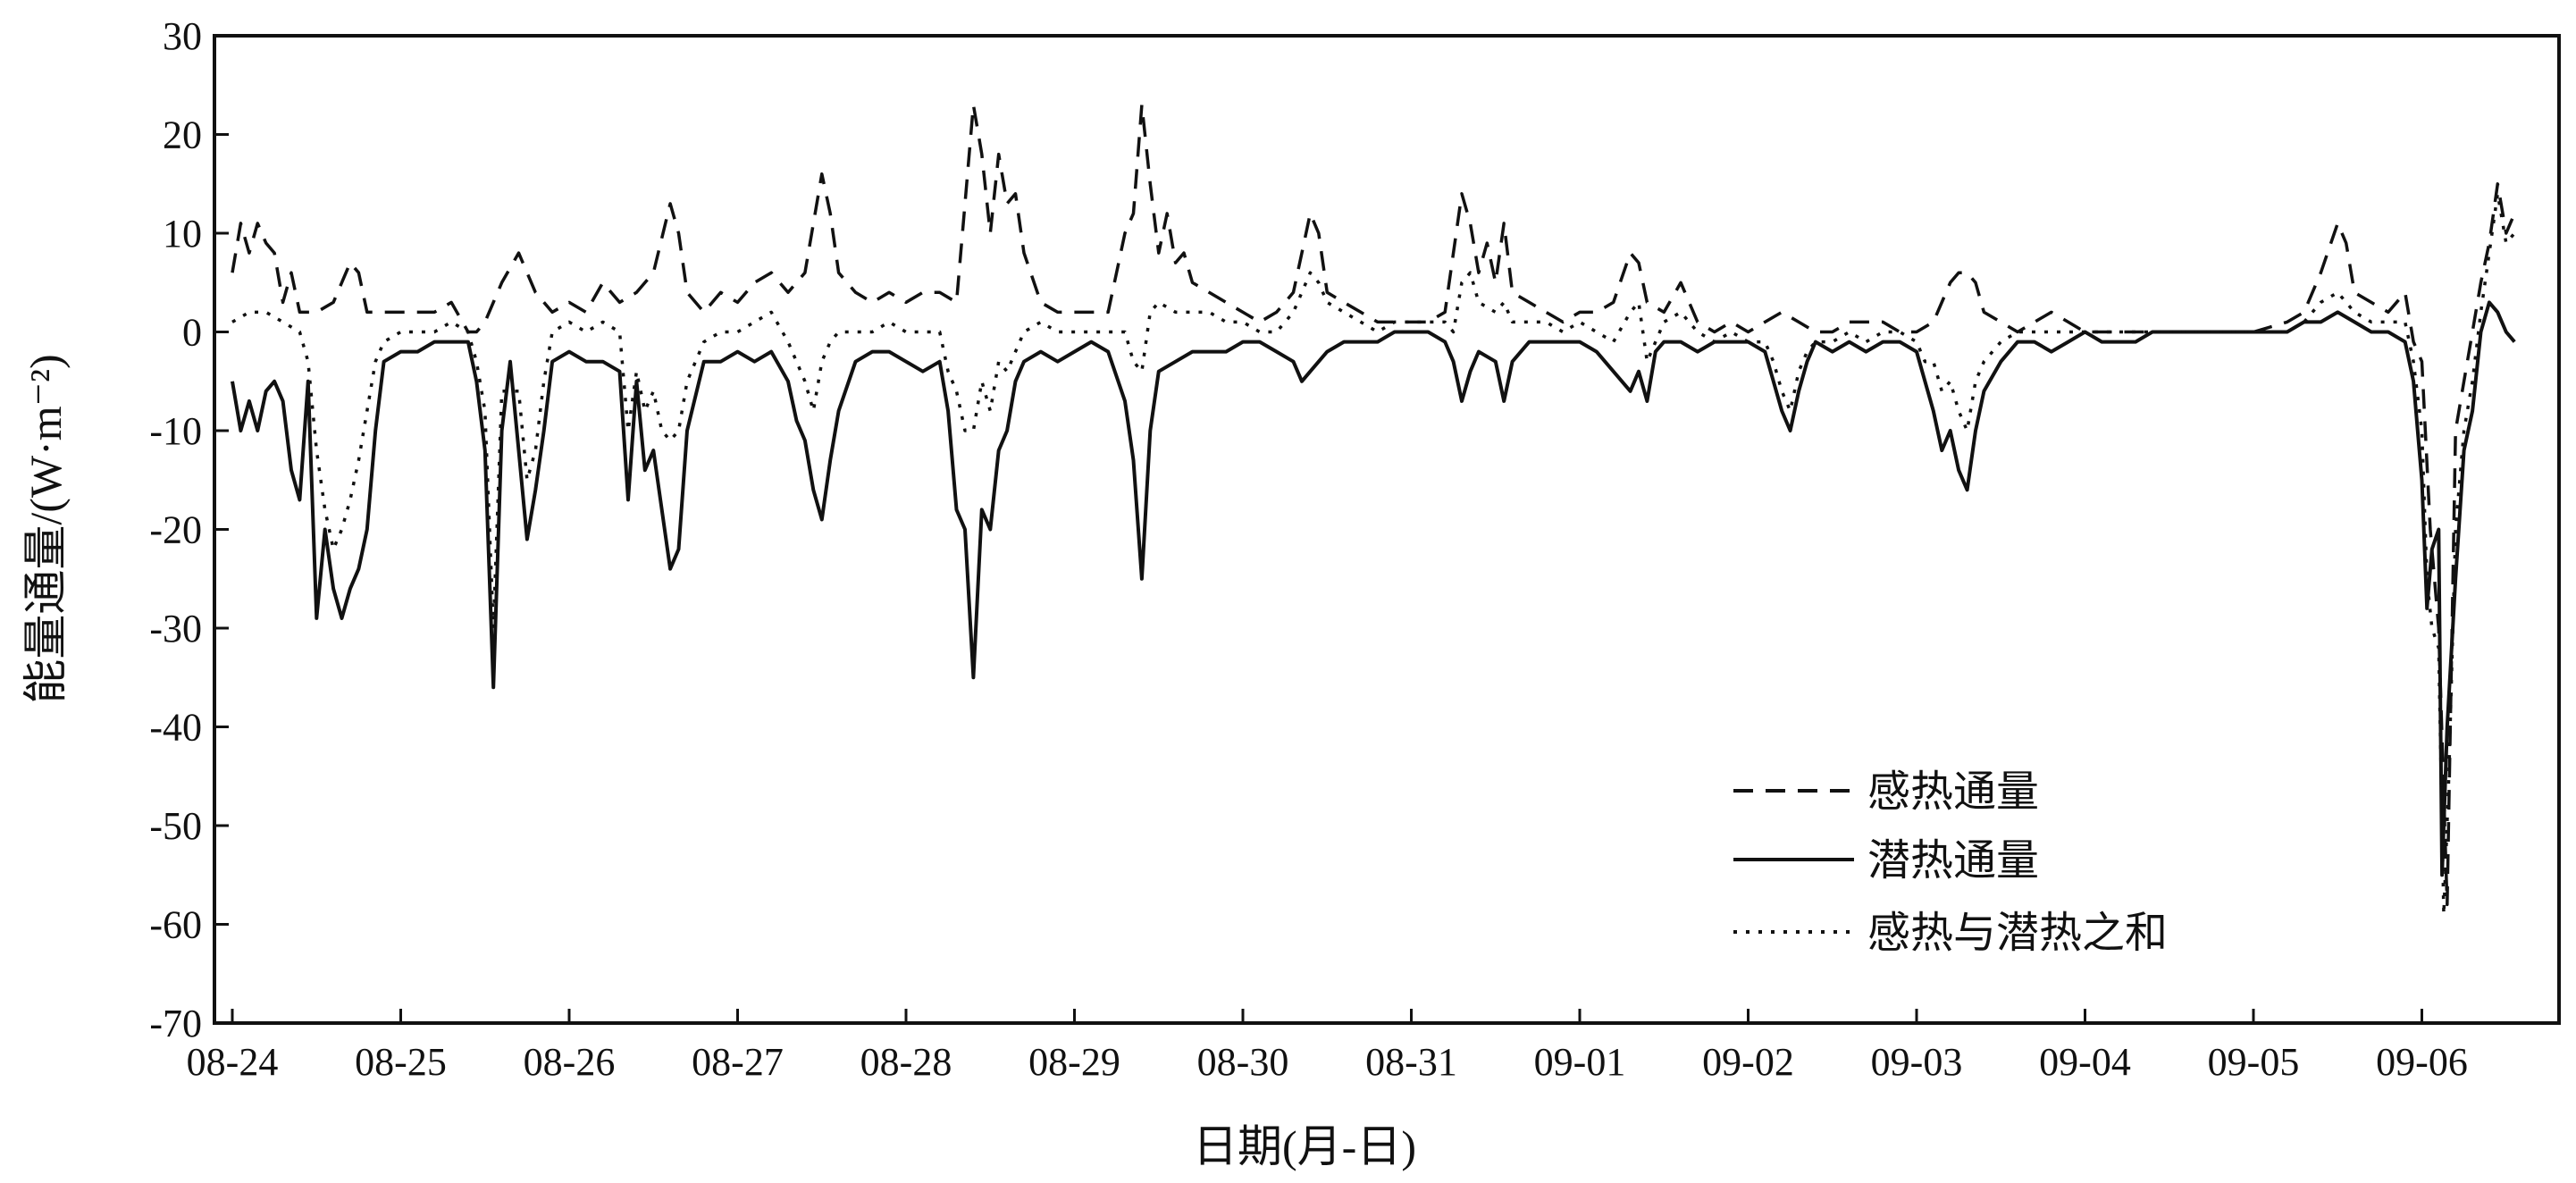 The image size is (2576, 1183). Describe the element at coordinates (175, 925) in the screenshot. I see `y-tick-label: -60` at that location.